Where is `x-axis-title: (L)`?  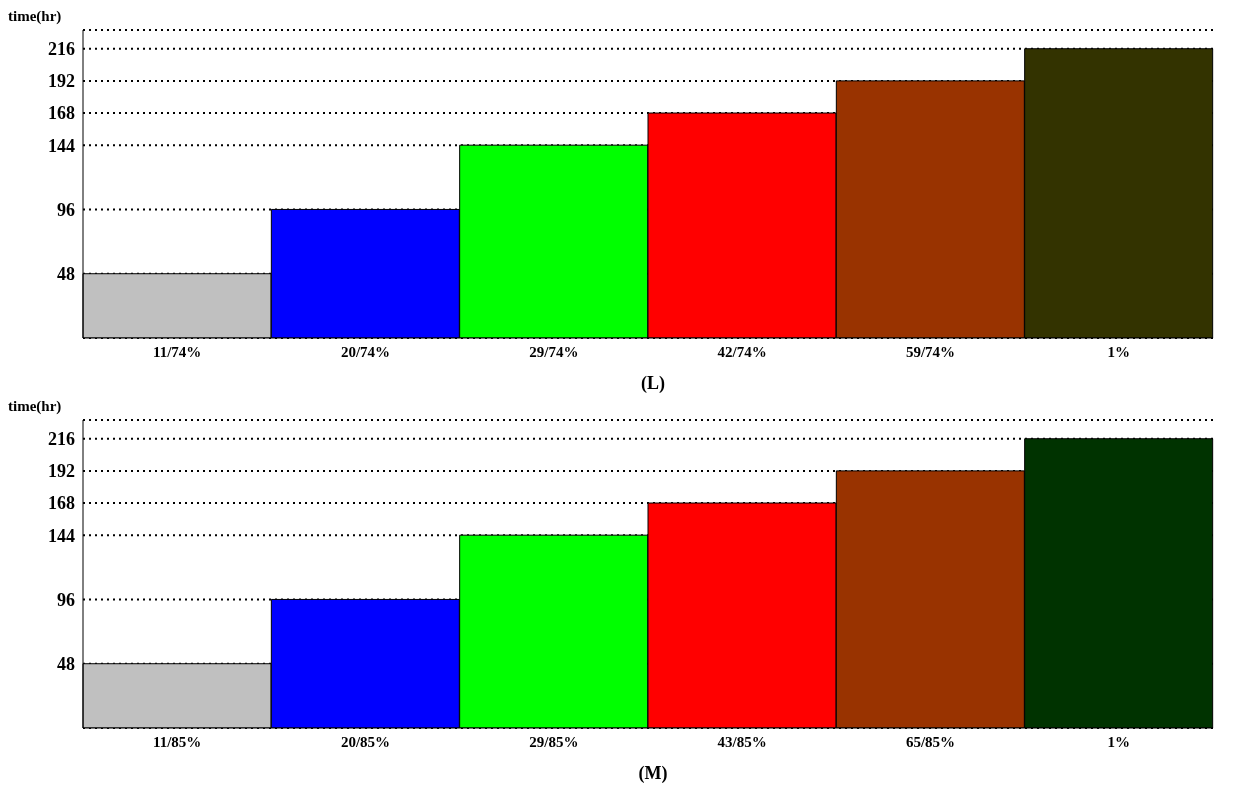 x-axis-title: (L) is located at coordinates (653, 383).